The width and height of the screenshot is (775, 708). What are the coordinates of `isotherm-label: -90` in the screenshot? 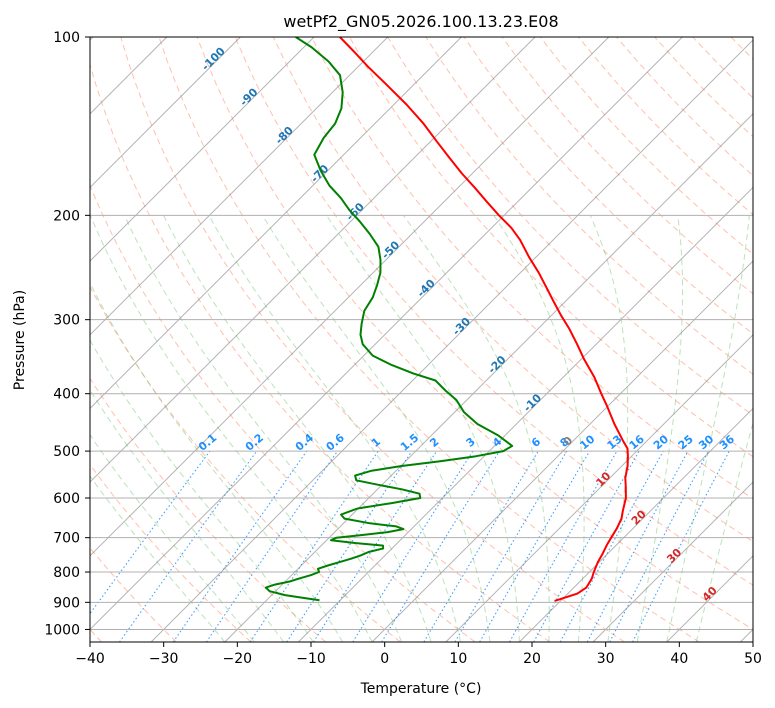 It's located at (248, 96).